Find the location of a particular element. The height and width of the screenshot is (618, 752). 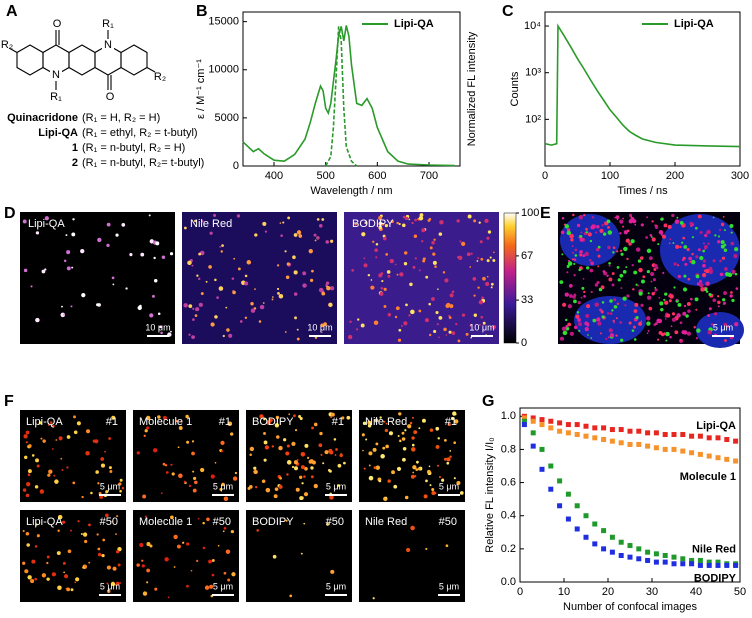

image-label: Molecule 1 is located at coordinates (165, 522).